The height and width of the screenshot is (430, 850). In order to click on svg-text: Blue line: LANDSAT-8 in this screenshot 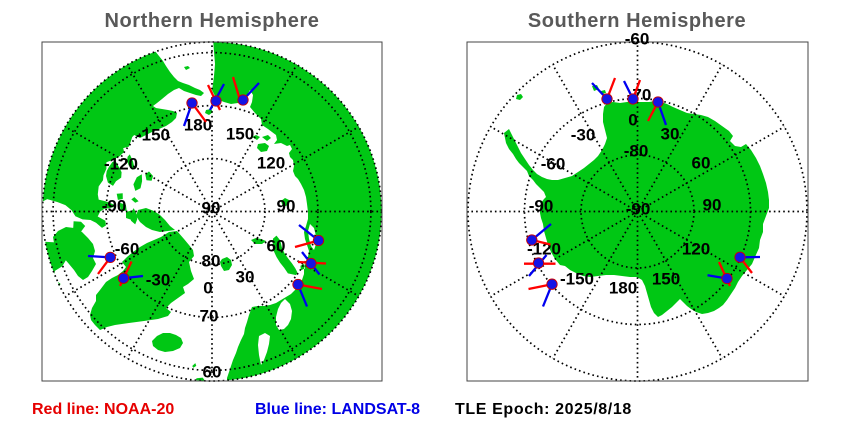, I will do `click(337, 409)`.